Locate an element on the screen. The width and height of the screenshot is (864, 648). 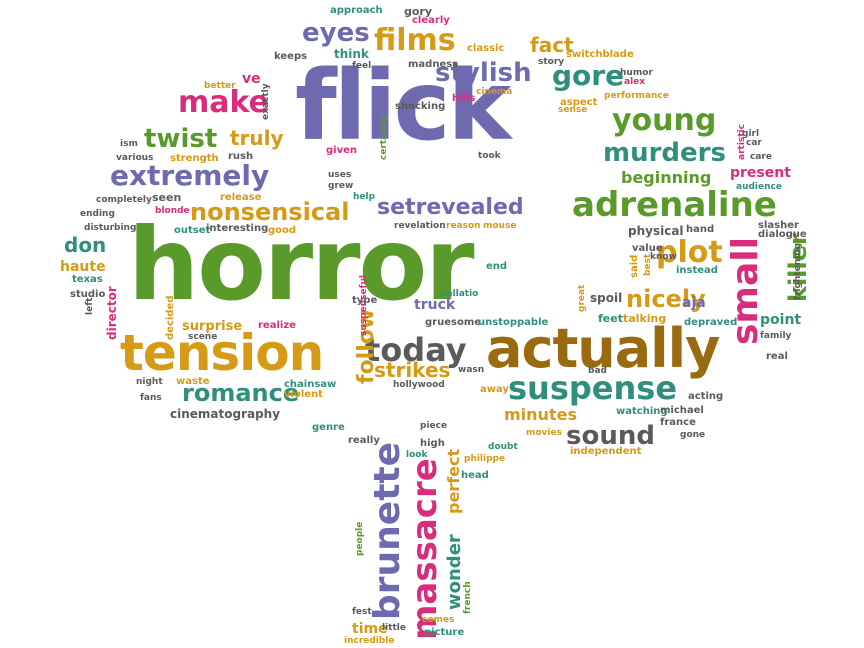
word-seen: seen is located at coordinates (167, 197).